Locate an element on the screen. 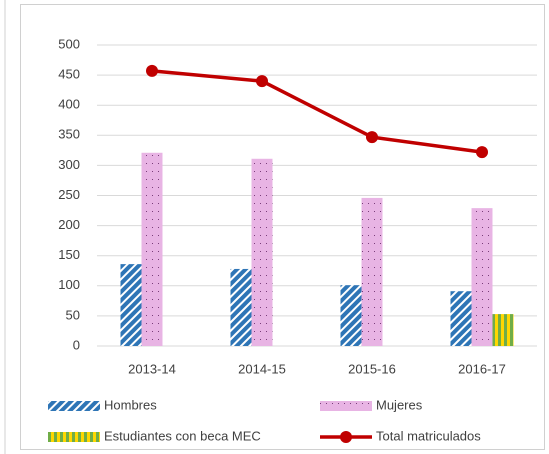  legend-label: Mujeres is located at coordinates (399, 404).